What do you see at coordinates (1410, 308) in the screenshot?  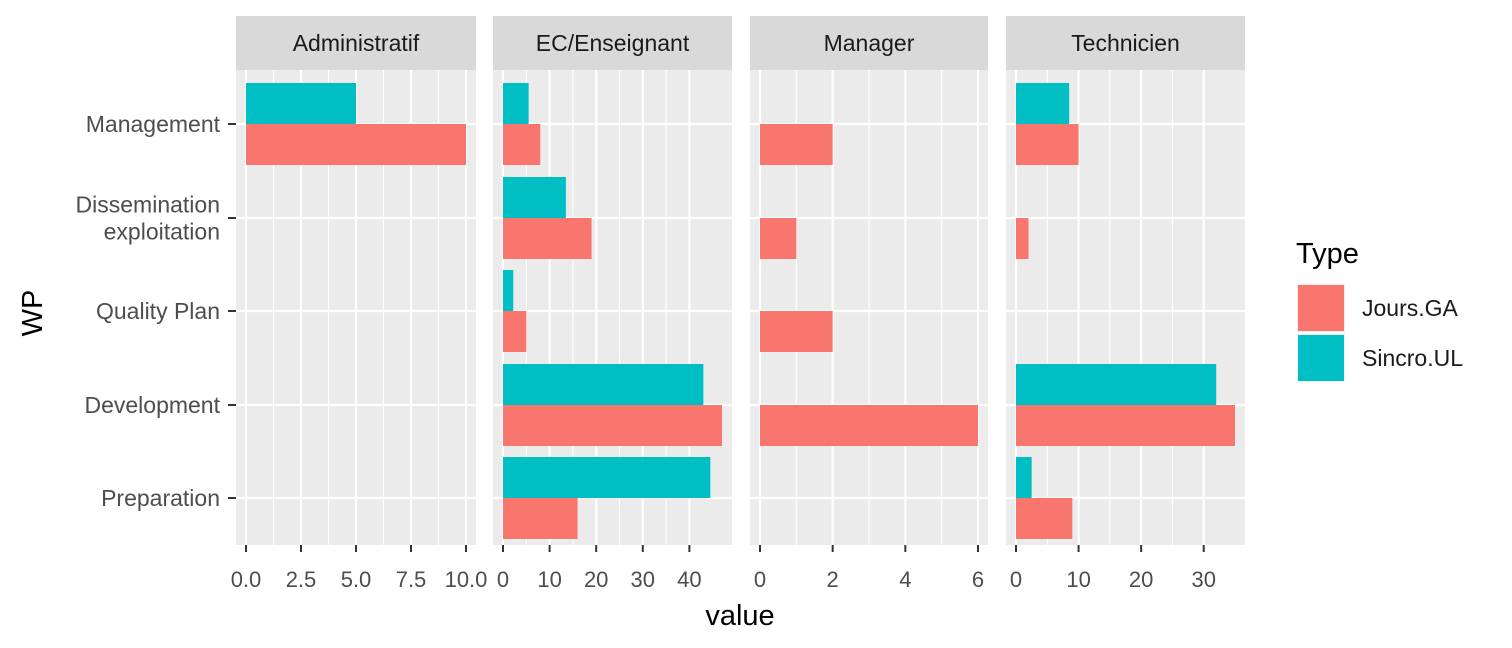 I see `legend-label: Jours.GA` at bounding box center [1410, 308].